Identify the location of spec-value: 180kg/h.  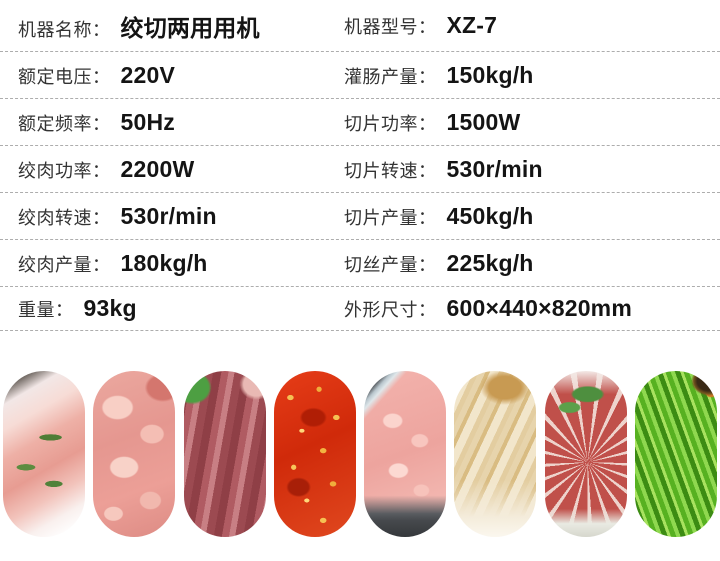
(164, 262).